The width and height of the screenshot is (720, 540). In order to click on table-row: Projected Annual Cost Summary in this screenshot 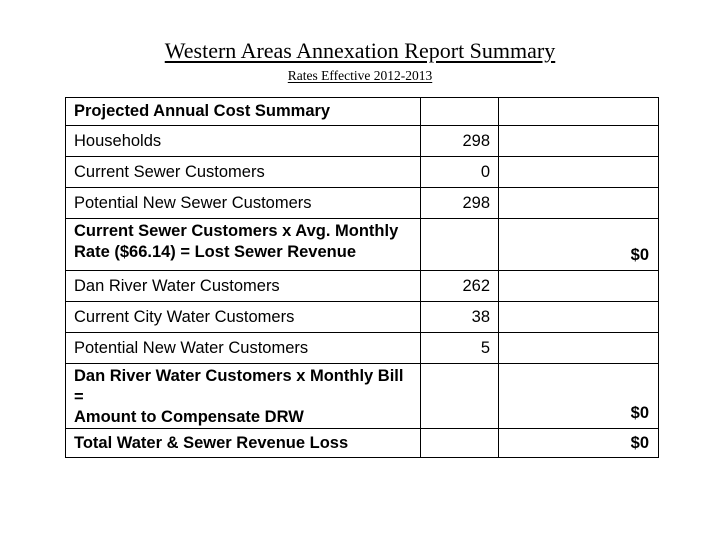, I will do `click(362, 111)`.